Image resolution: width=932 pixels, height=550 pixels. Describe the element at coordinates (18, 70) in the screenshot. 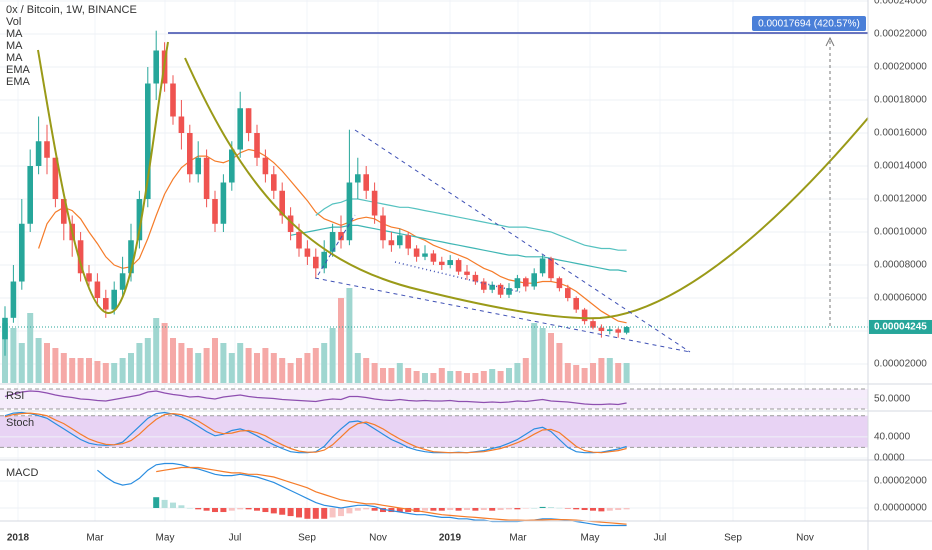

I see `legend-item: EMA` at that location.